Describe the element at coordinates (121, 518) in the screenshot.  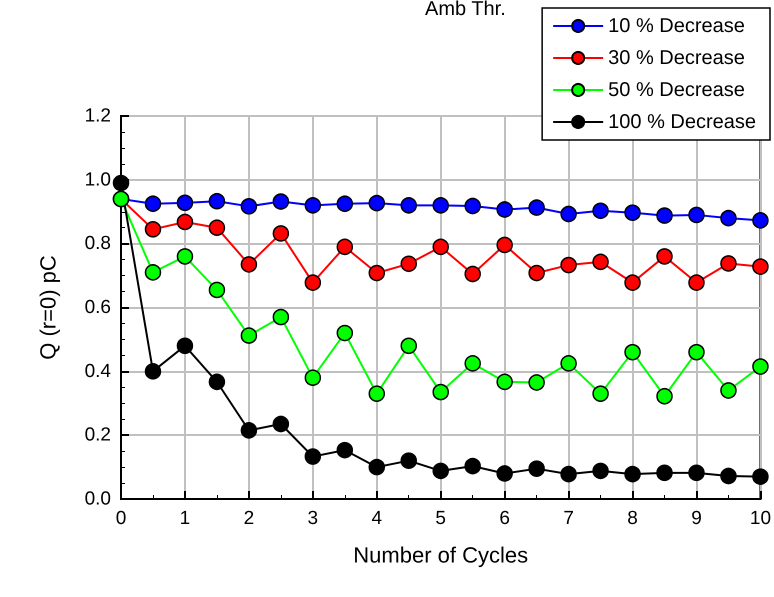
I see `x-tick-label: 0` at that location.